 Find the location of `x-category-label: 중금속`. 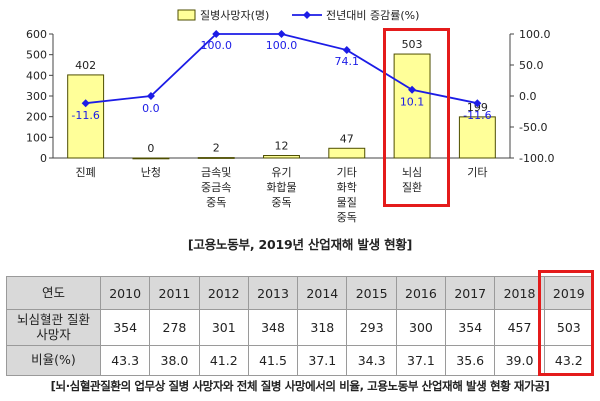

x-category-label: 중금속 is located at coordinates (216, 187).